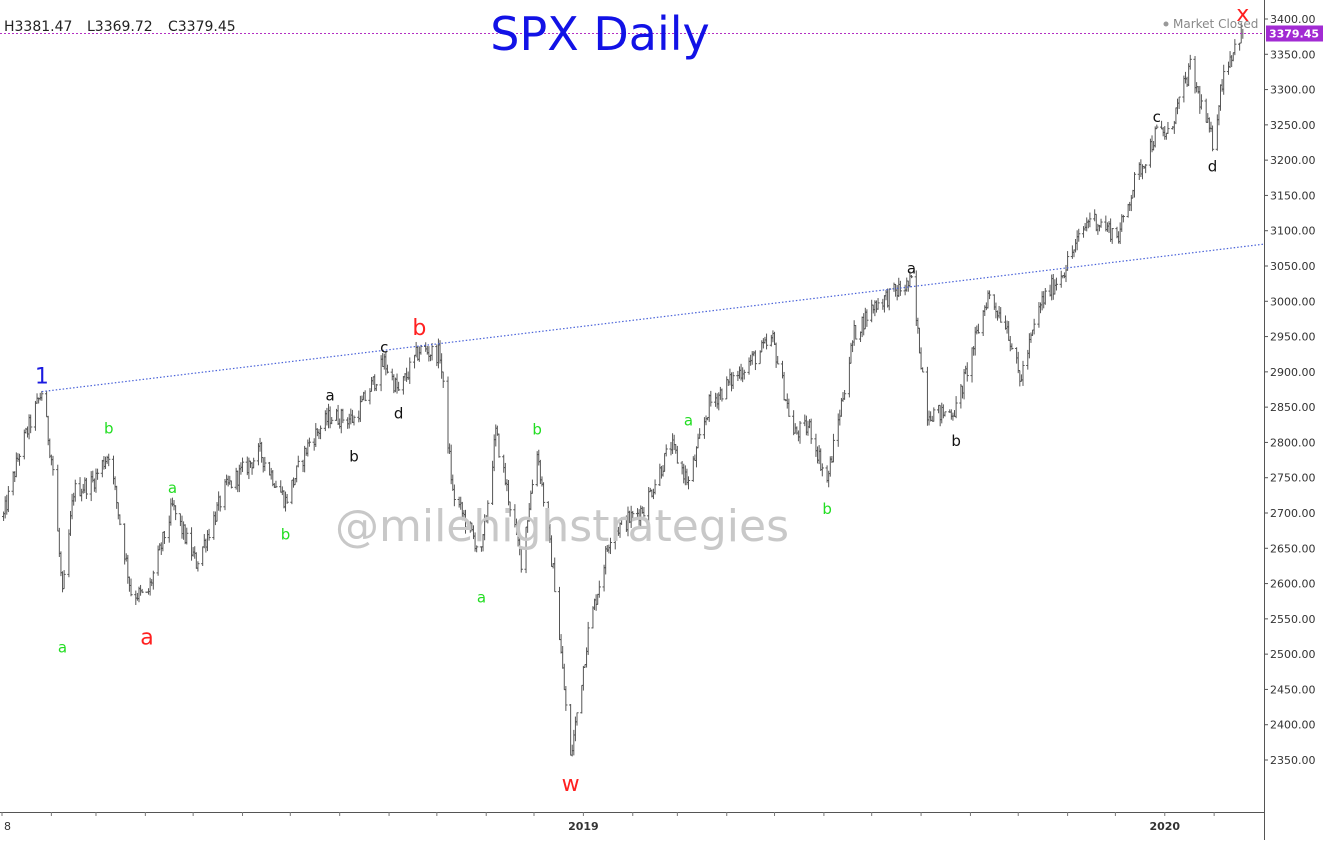 Image resolution: width=1329 pixels, height=844 pixels. I want to click on y-tick-label: 2450.00, so click(1293, 689).